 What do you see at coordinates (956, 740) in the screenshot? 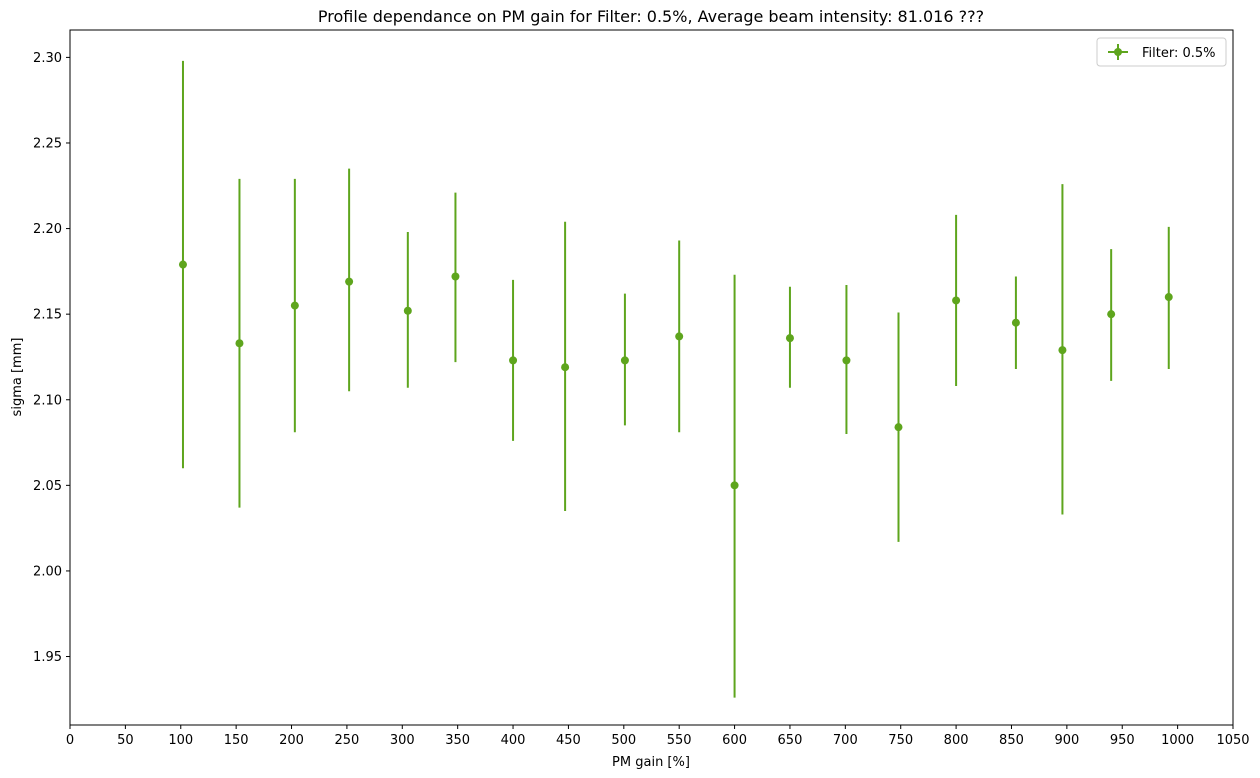
I see `x-tick-label: 800` at bounding box center [956, 740].